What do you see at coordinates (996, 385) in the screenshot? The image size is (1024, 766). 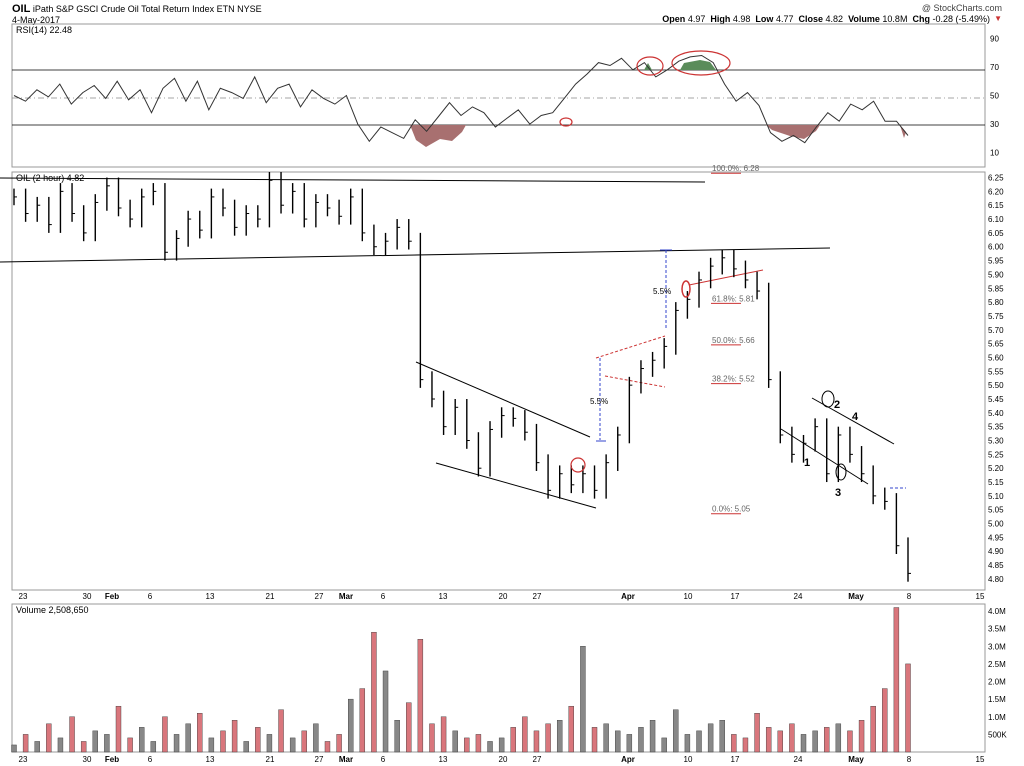 I see `price-tick-label: 5.50` at bounding box center [996, 385].